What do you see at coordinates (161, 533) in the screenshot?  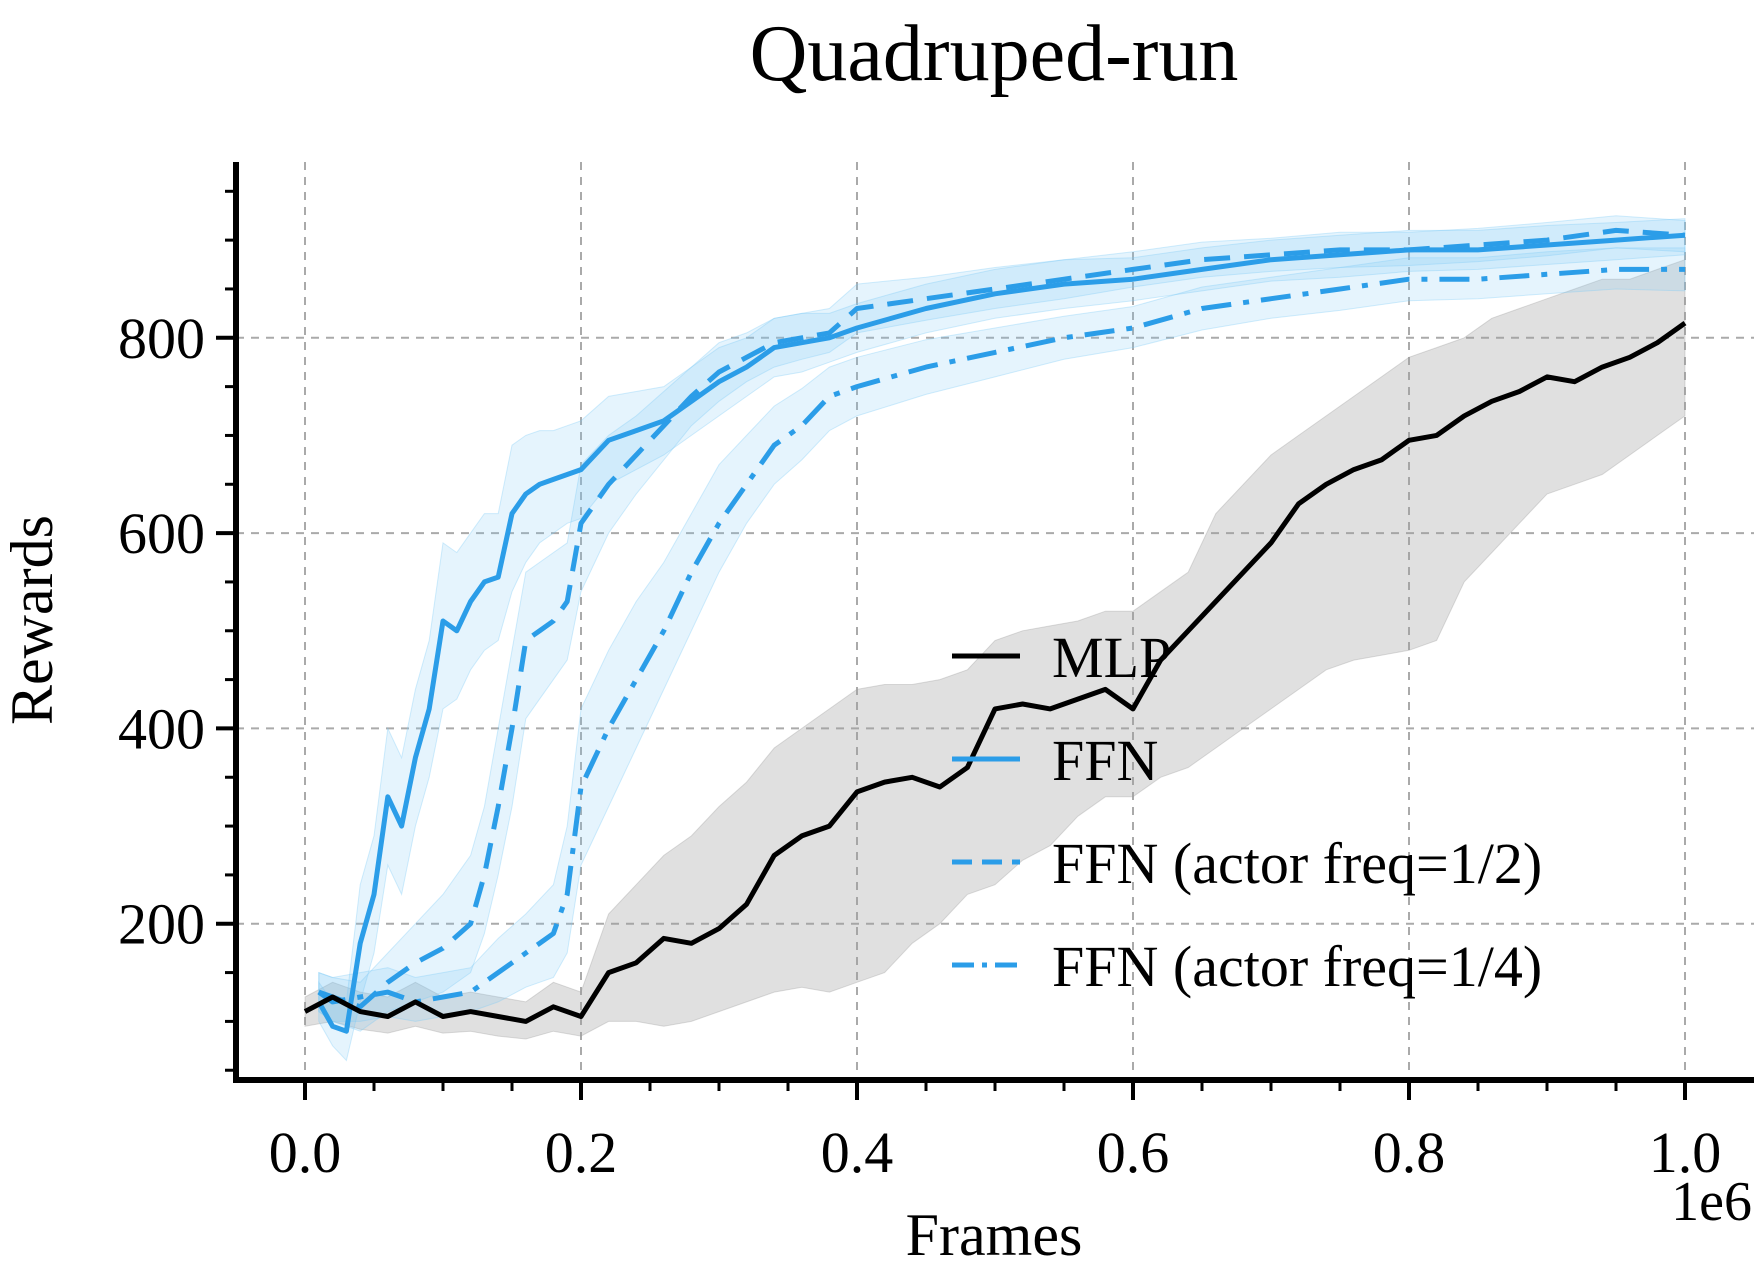 I see `y-tick-label-2: 600` at bounding box center [161, 533].